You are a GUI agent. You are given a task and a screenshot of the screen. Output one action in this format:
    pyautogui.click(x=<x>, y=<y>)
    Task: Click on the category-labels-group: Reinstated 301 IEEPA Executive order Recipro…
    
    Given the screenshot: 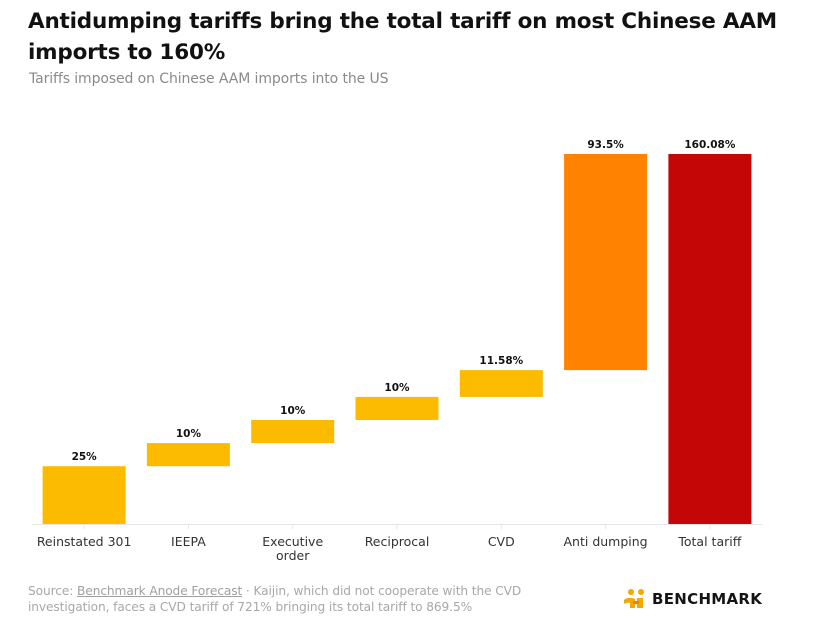 What is the action you would take?
    pyautogui.click(x=389, y=548)
    